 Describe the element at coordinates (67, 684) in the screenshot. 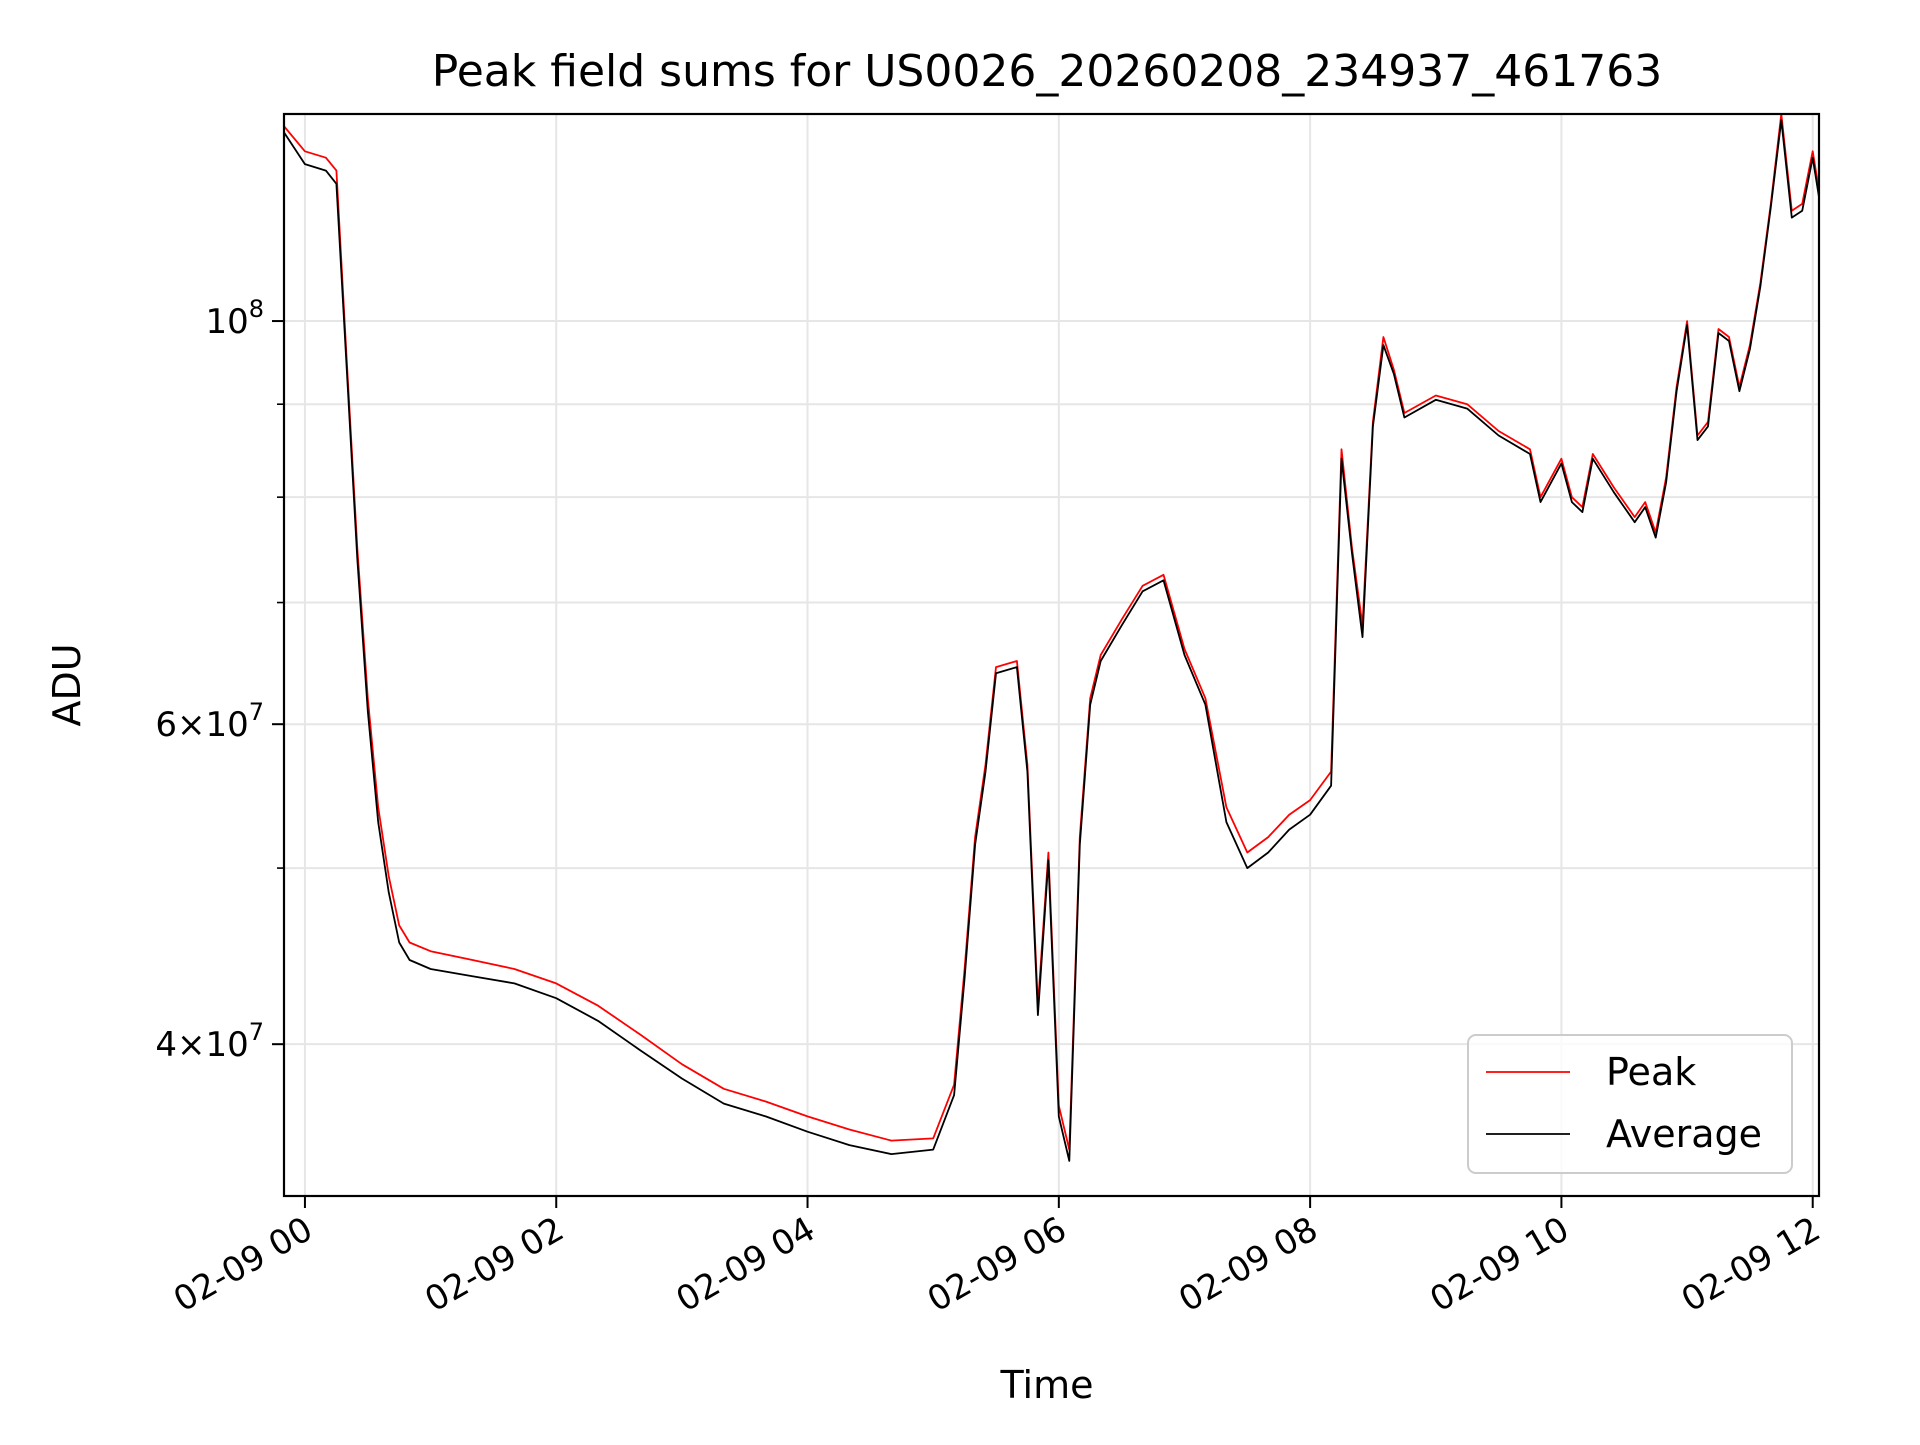

I see `y-axis-label: ADU` at that location.